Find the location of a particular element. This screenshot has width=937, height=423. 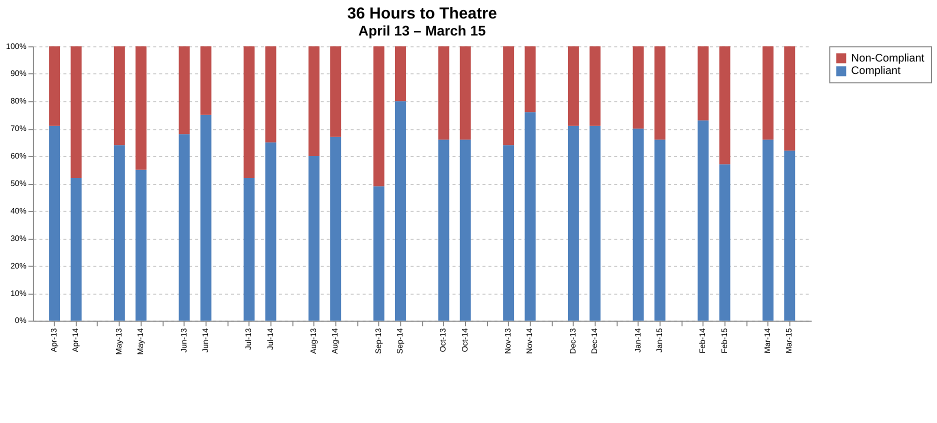

x-tick-label: Apr-14 is located at coordinates (75, 340).